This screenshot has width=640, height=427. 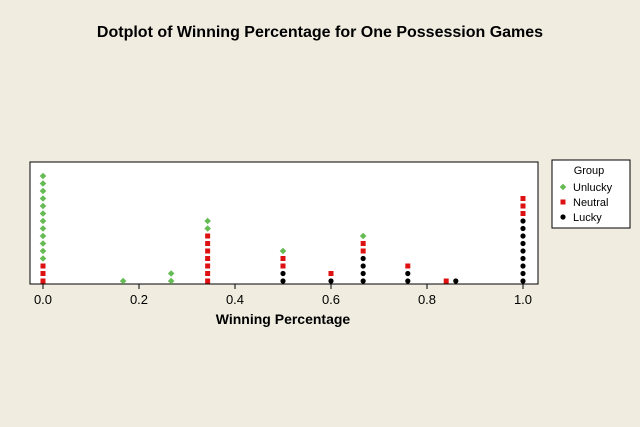 I want to click on legend-items: Unlucky Neutral Lucky, so click(x=586, y=203).